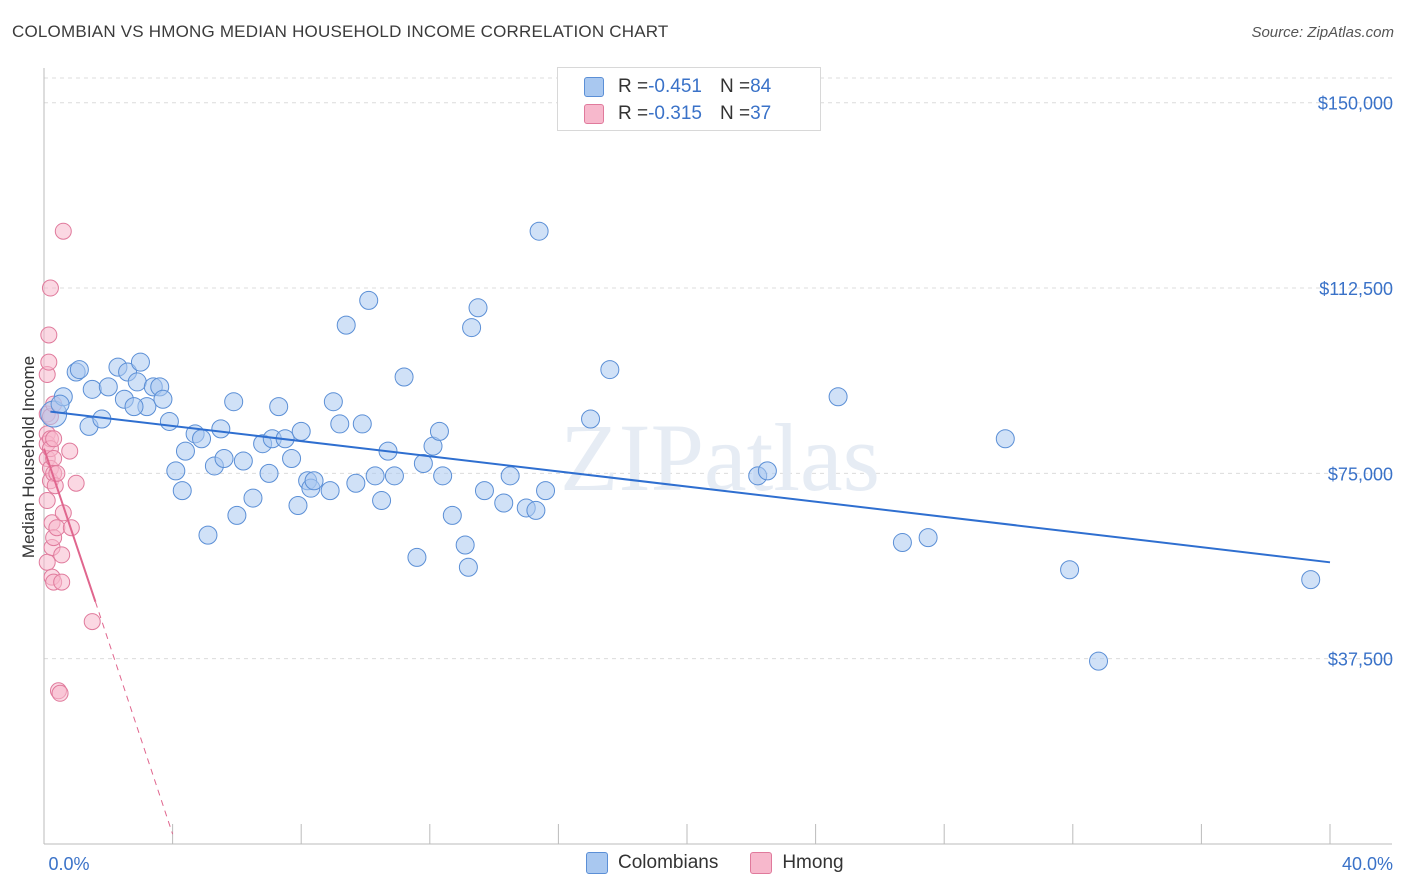  I want to click on legend-item-colombians: Colombians, so click(652, 863).